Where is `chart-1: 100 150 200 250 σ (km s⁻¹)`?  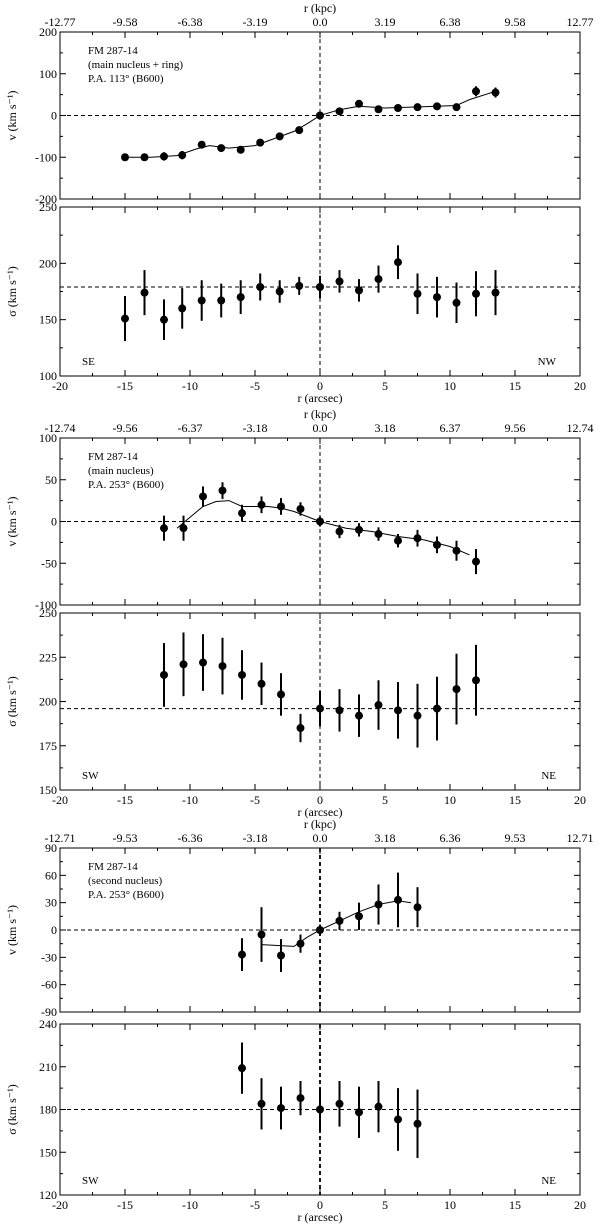 chart-1: 100 150 200 250 σ (km s⁻¹) is located at coordinates (293, 291).